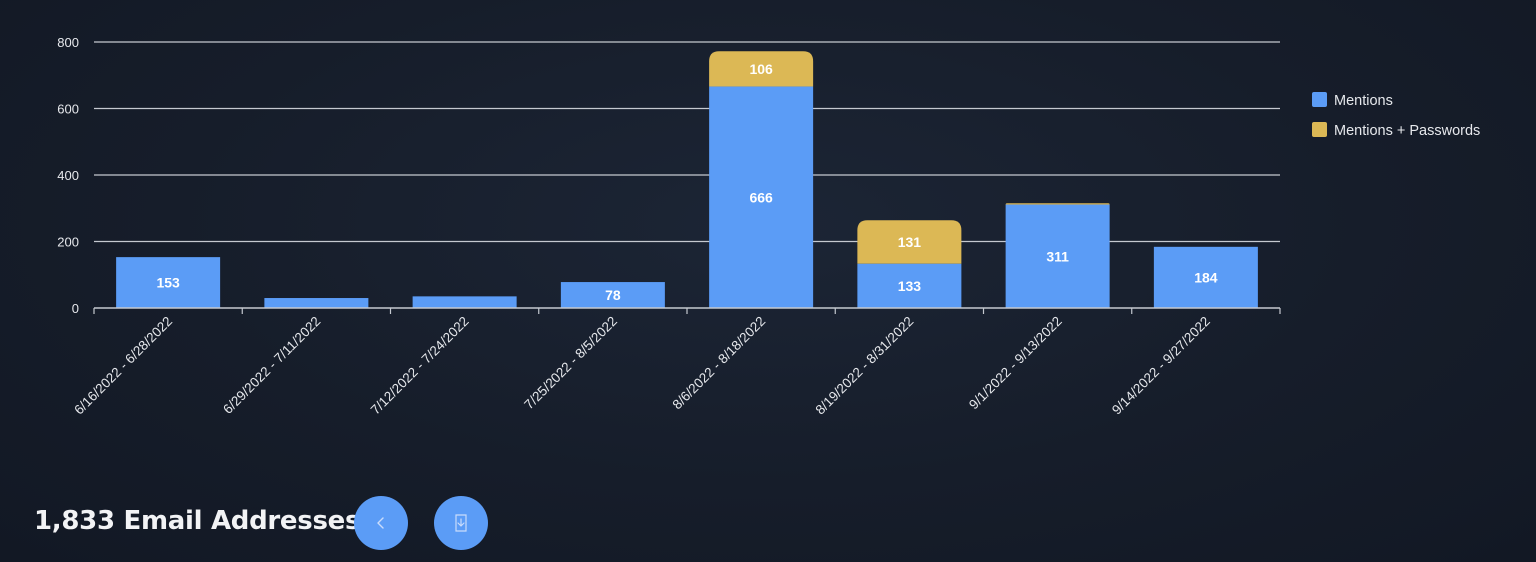 The height and width of the screenshot is (562, 1536). I want to click on bar-value-label: 106, so click(761, 69).